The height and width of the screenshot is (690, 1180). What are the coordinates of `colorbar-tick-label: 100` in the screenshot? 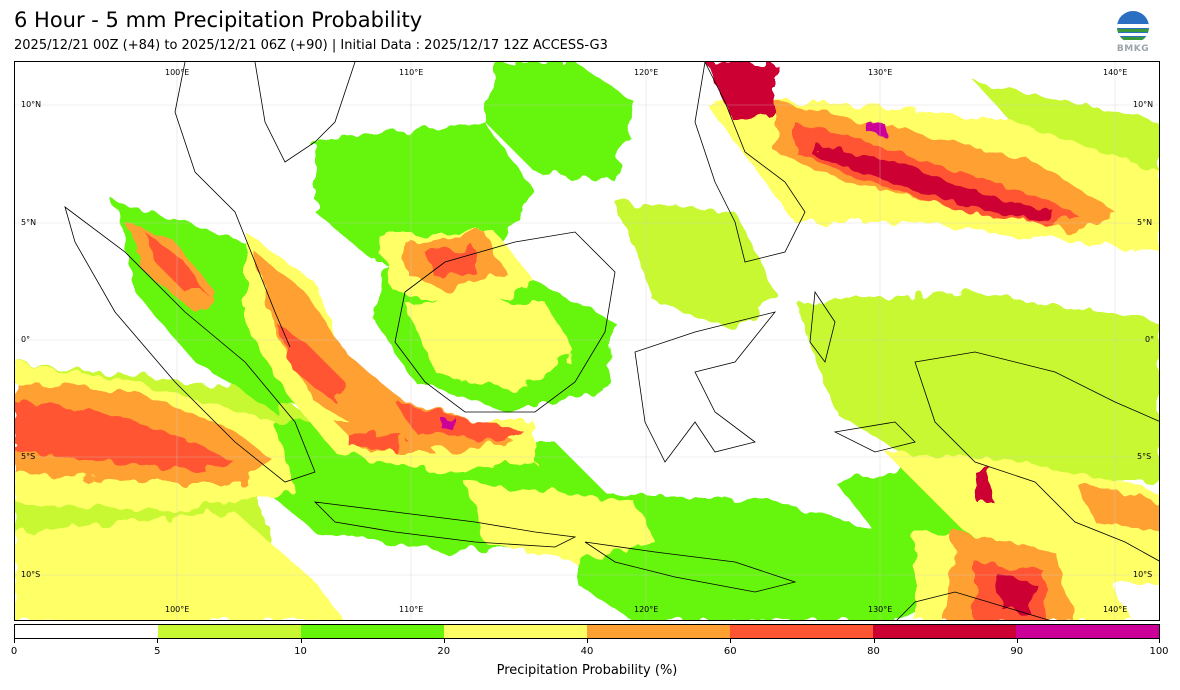 It's located at (1159, 651).